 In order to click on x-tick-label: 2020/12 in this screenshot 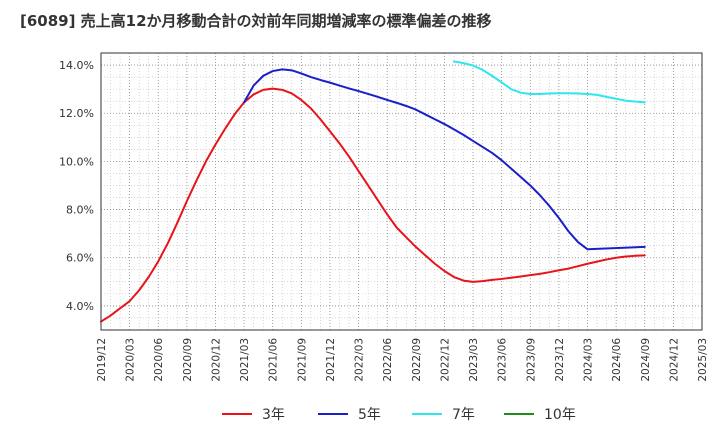, I will do `click(216, 360)`.